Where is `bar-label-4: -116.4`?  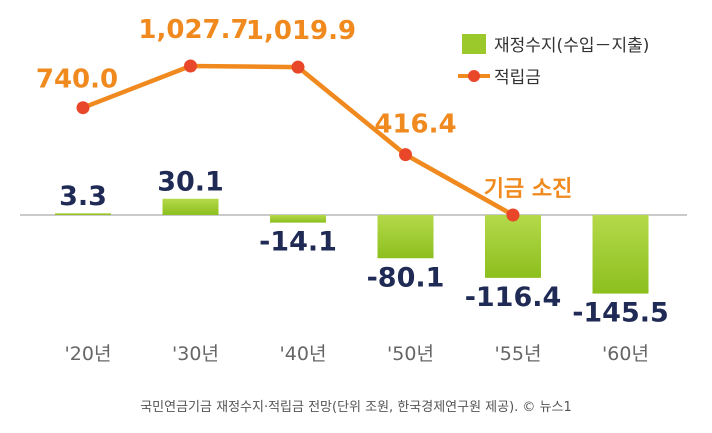
bar-label-4: -116.4 is located at coordinates (513, 297).